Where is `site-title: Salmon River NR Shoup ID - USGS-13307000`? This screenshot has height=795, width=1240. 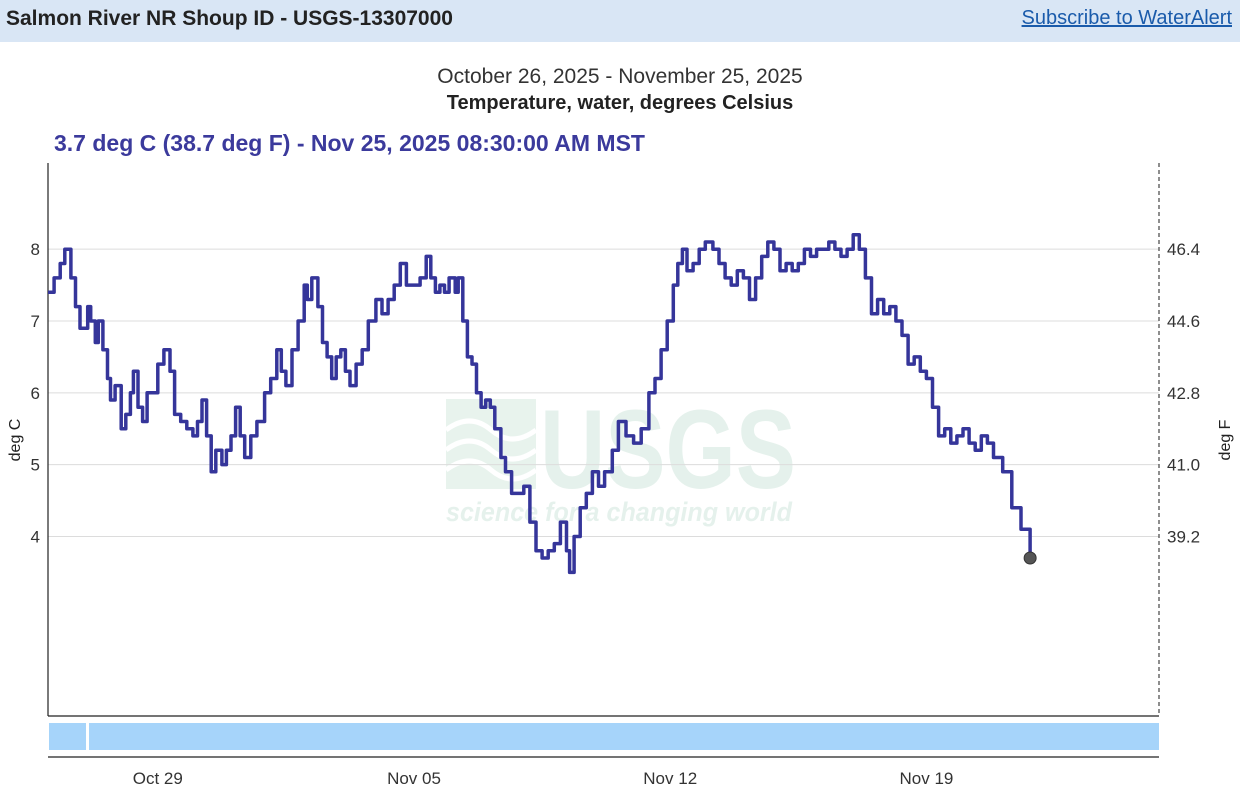
site-title: Salmon River NR Shoup ID - USGS-13307000 is located at coordinates (229, 18).